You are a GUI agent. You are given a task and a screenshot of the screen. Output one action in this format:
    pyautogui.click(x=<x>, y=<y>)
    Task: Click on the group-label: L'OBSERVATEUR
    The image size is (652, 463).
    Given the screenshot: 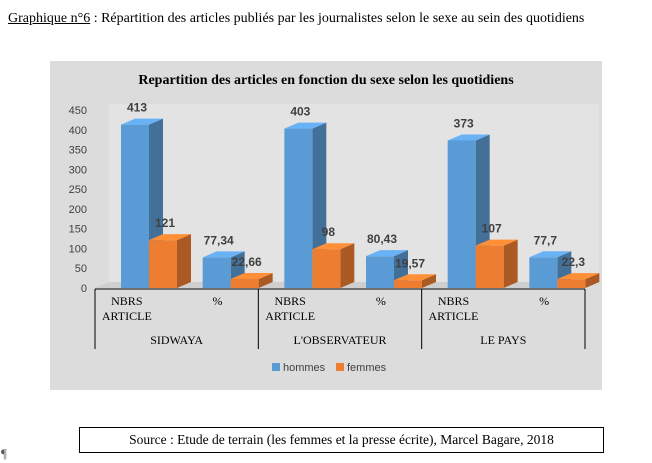 What is the action you would take?
    pyautogui.click(x=340, y=340)
    